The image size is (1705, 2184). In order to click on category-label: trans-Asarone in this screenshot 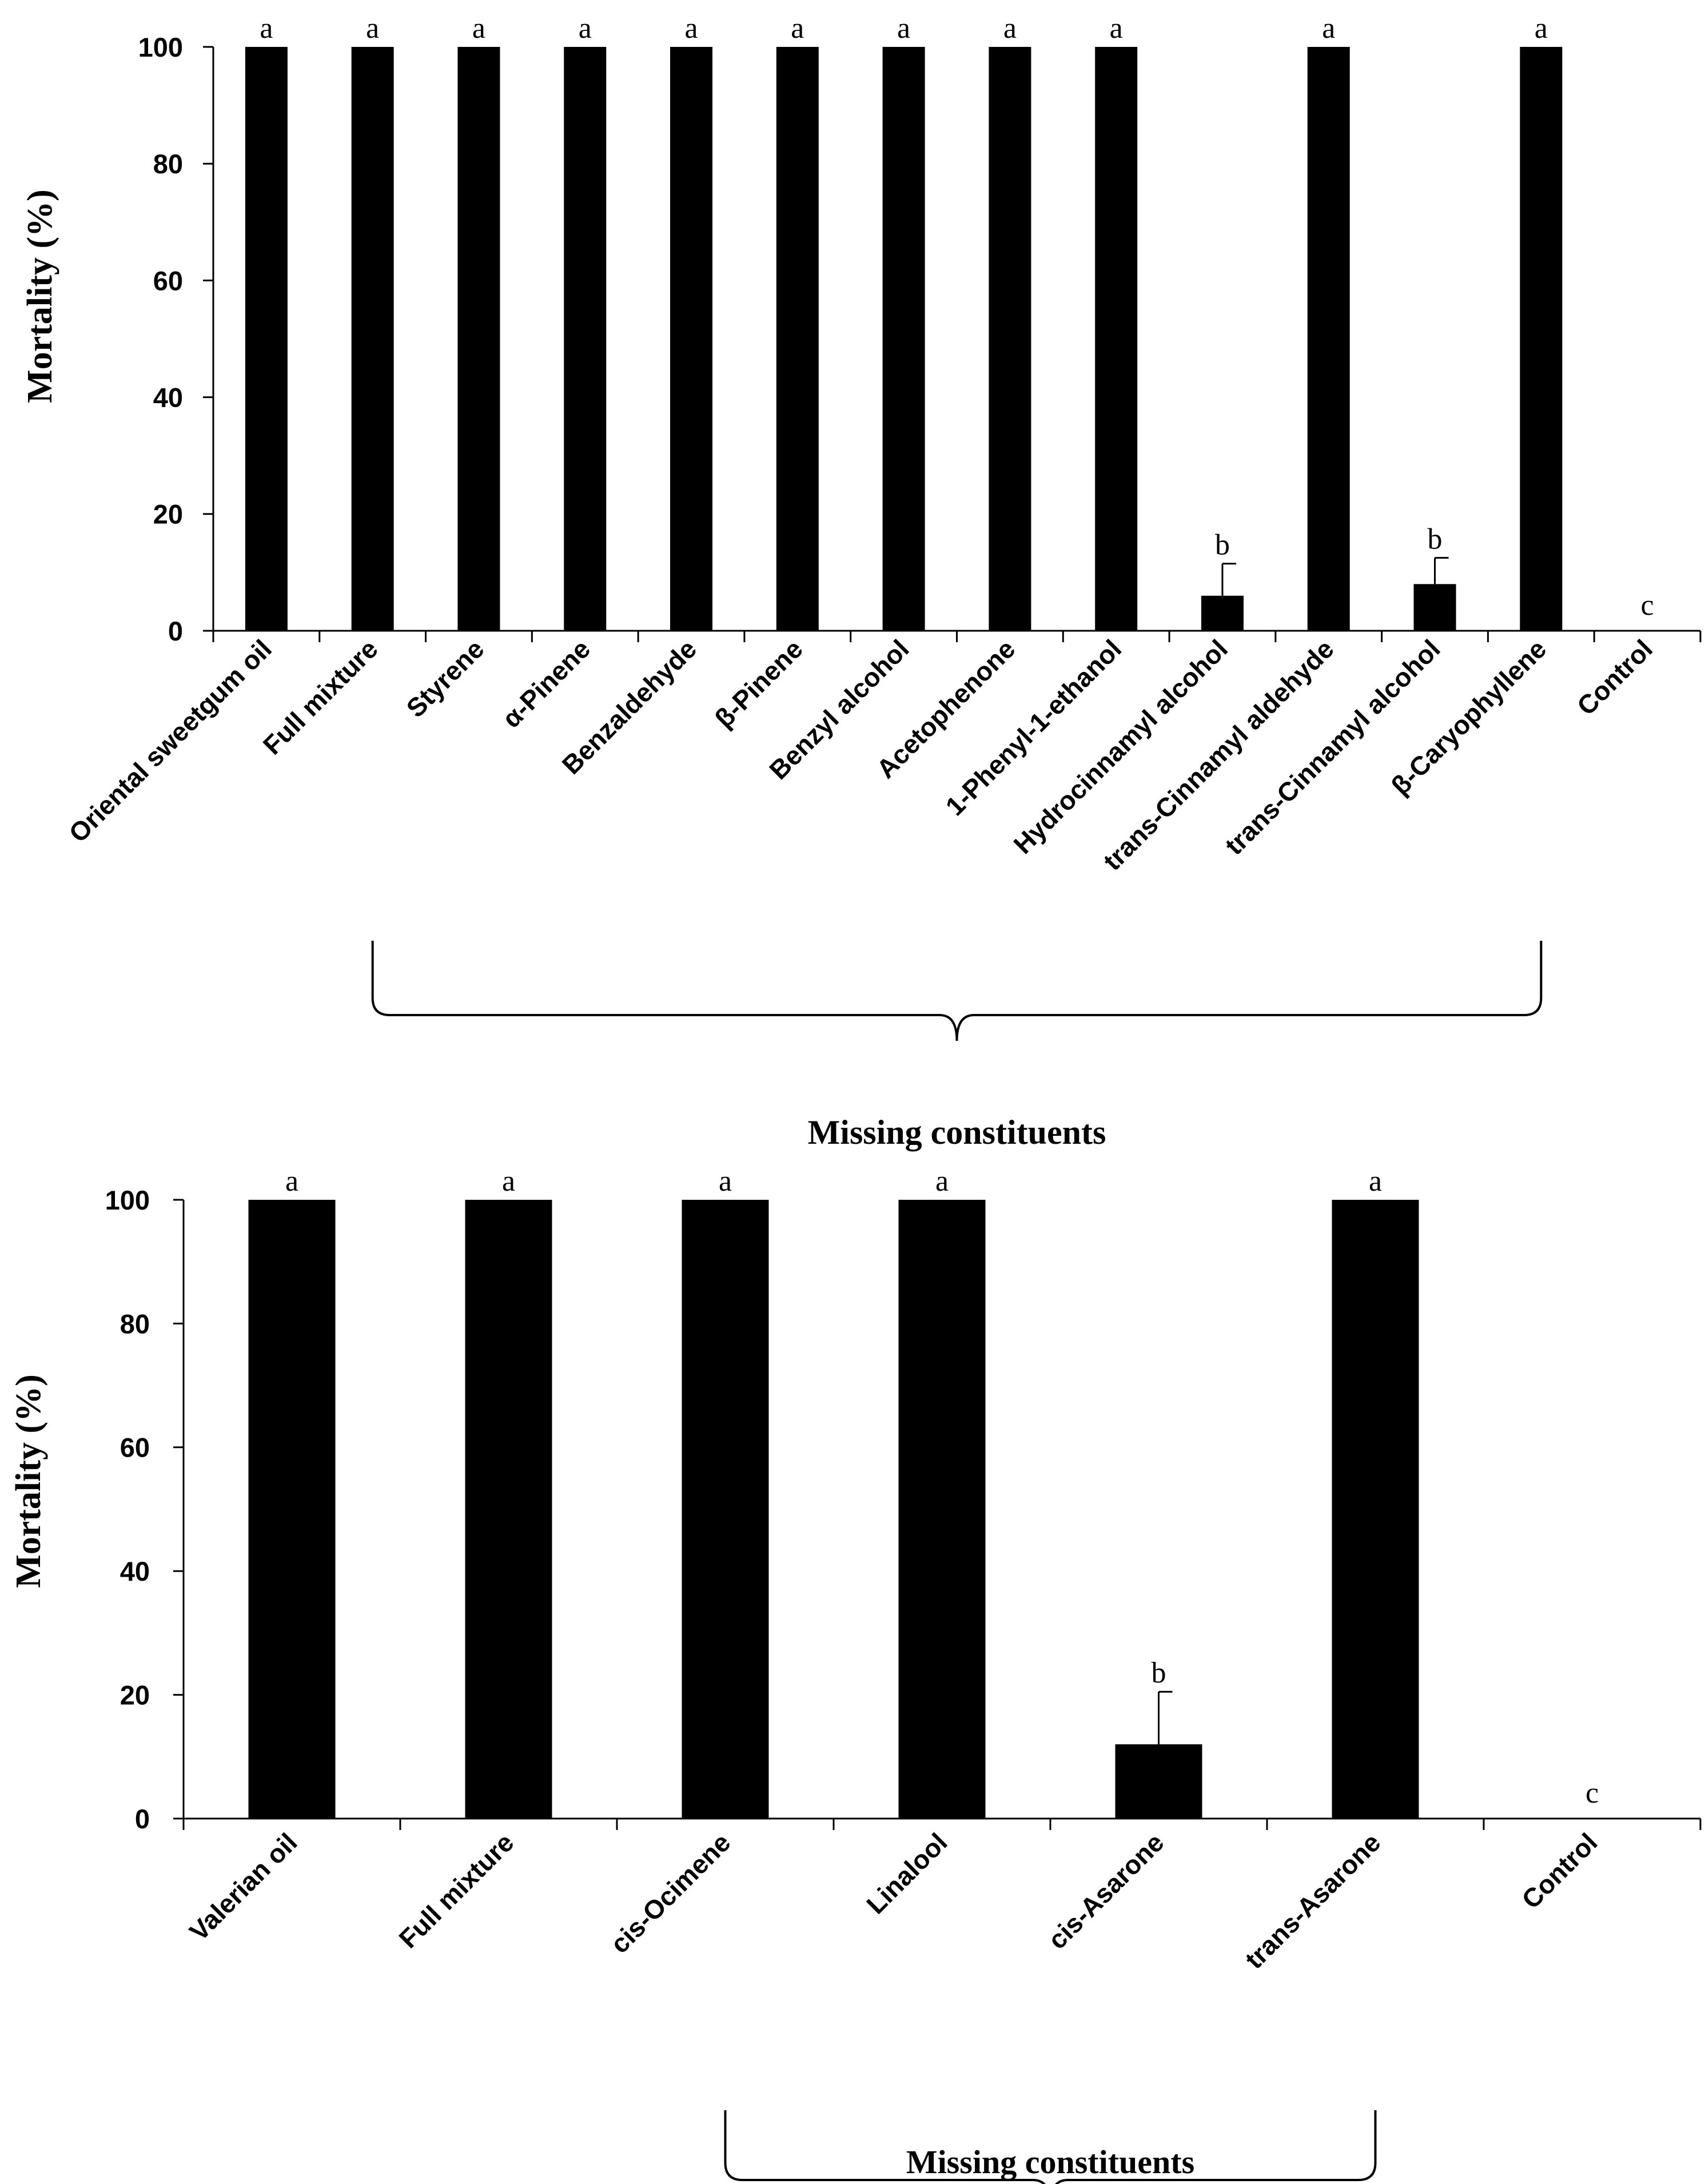, I will do `click(1312, 1900)`.